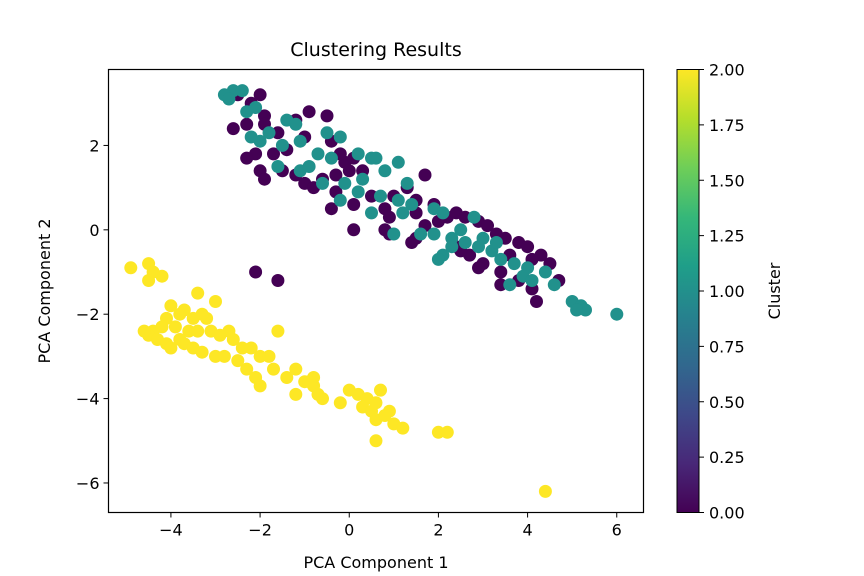  Describe the element at coordinates (171, 530) in the screenshot. I see `x-tick-label: −4` at that location.